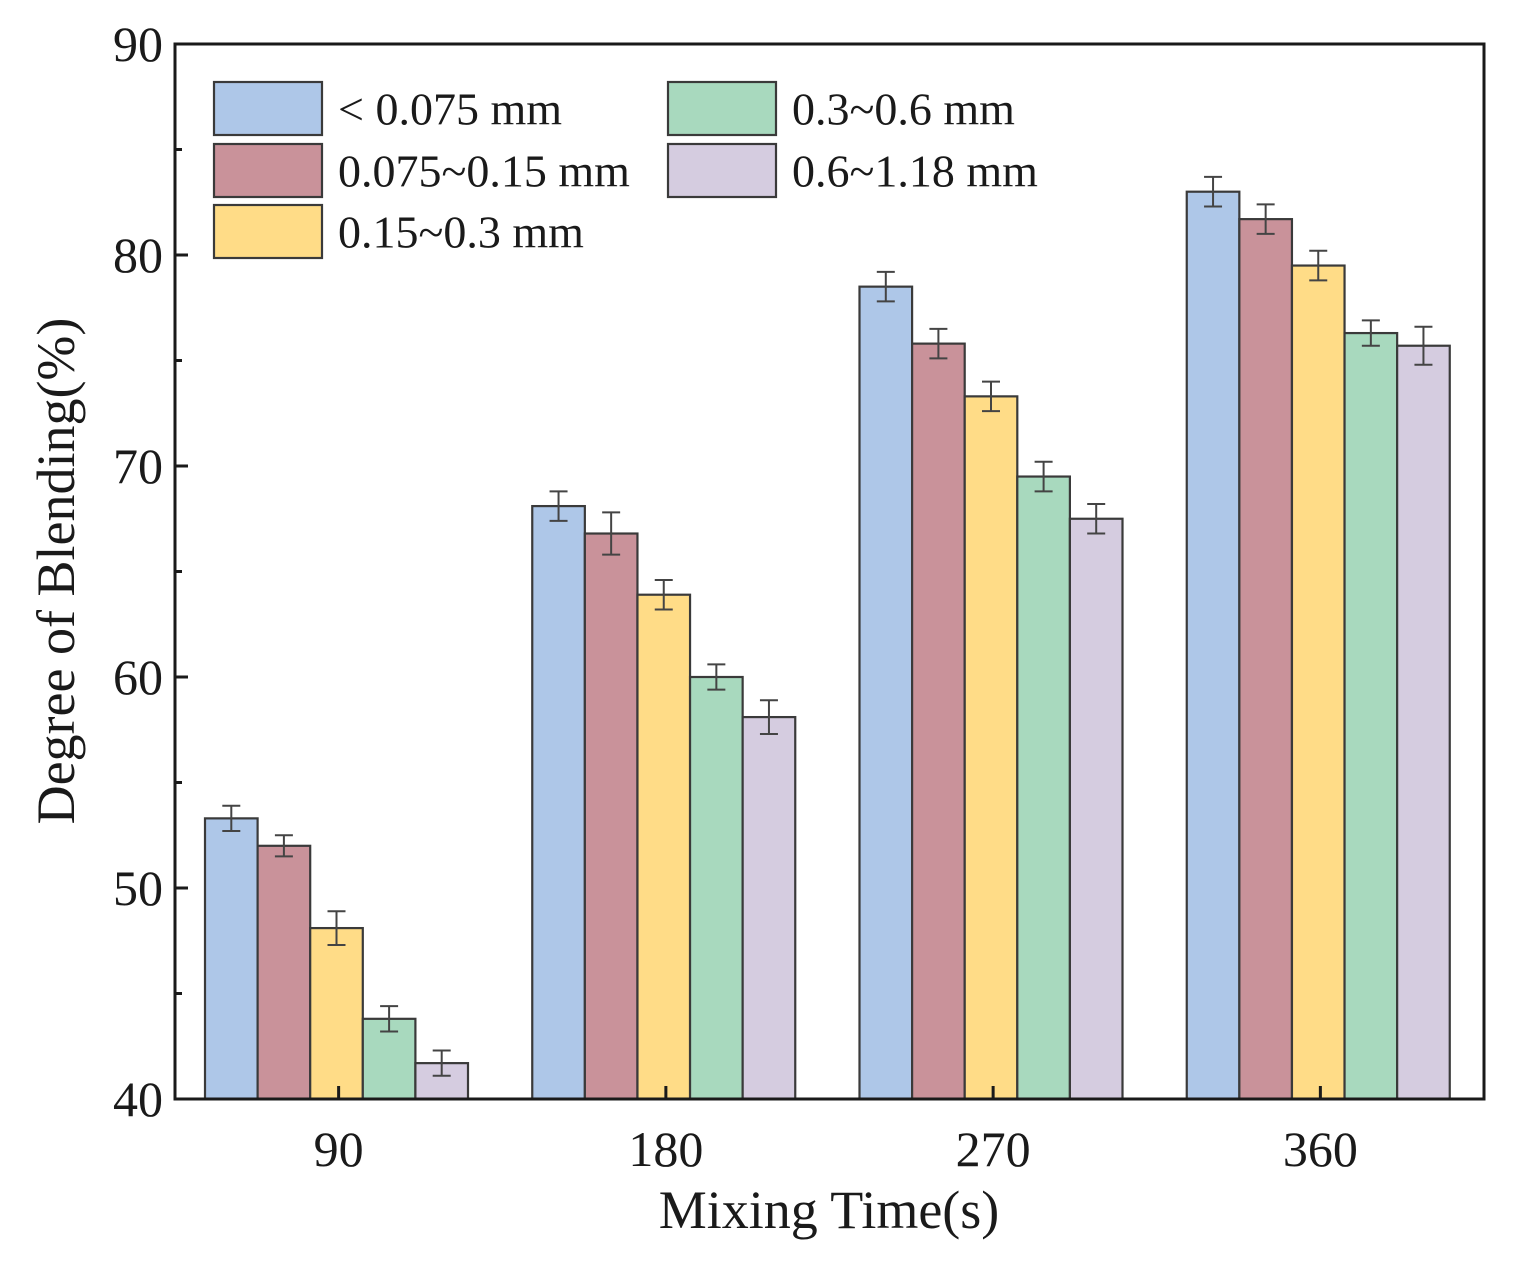 The image size is (1528, 1279). What do you see at coordinates (138, 255) in the screenshot?
I see `y-tick-label: 80` at bounding box center [138, 255].